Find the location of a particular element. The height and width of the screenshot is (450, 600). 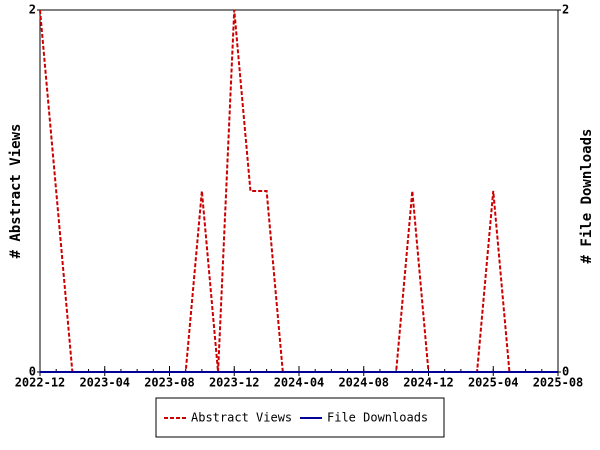

x-tick-label: 2023-12 is located at coordinates (234, 383).